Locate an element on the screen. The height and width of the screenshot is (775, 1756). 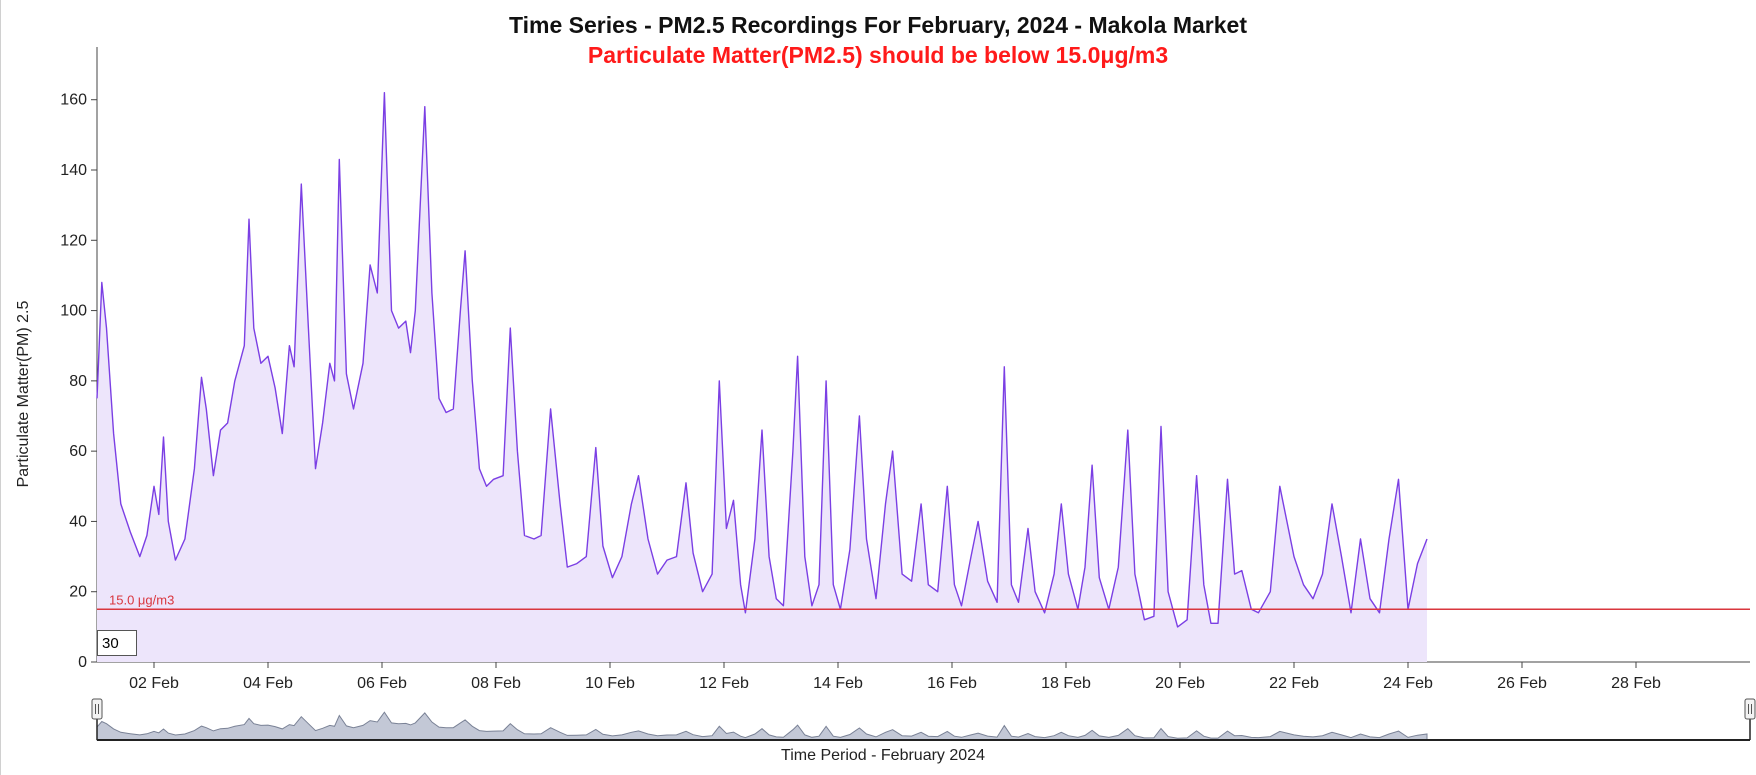
x-tick-label: 04 Feb is located at coordinates (268, 683).